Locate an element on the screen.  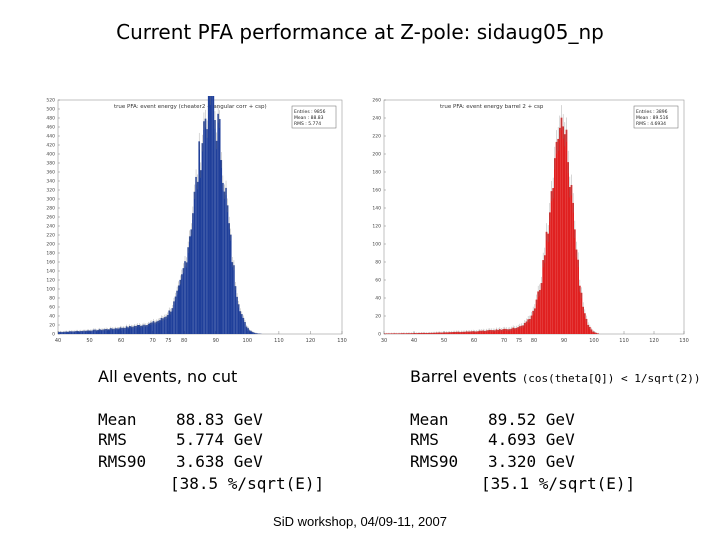
y-tick-label: 200 is located at coordinates (50, 245).